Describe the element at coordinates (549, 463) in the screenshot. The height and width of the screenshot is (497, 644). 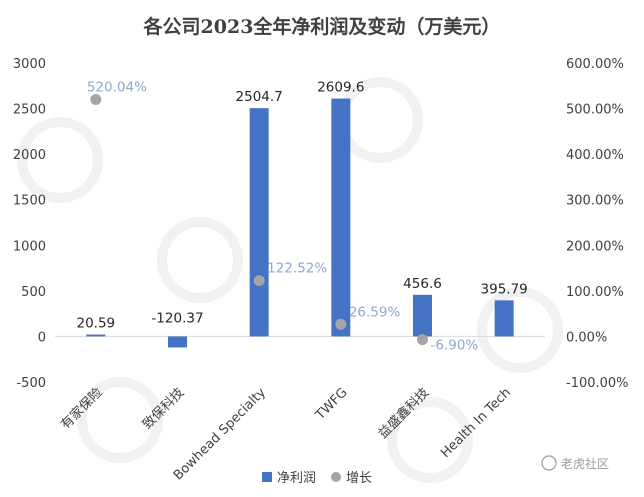
I see `watermark-logo-icon` at that location.